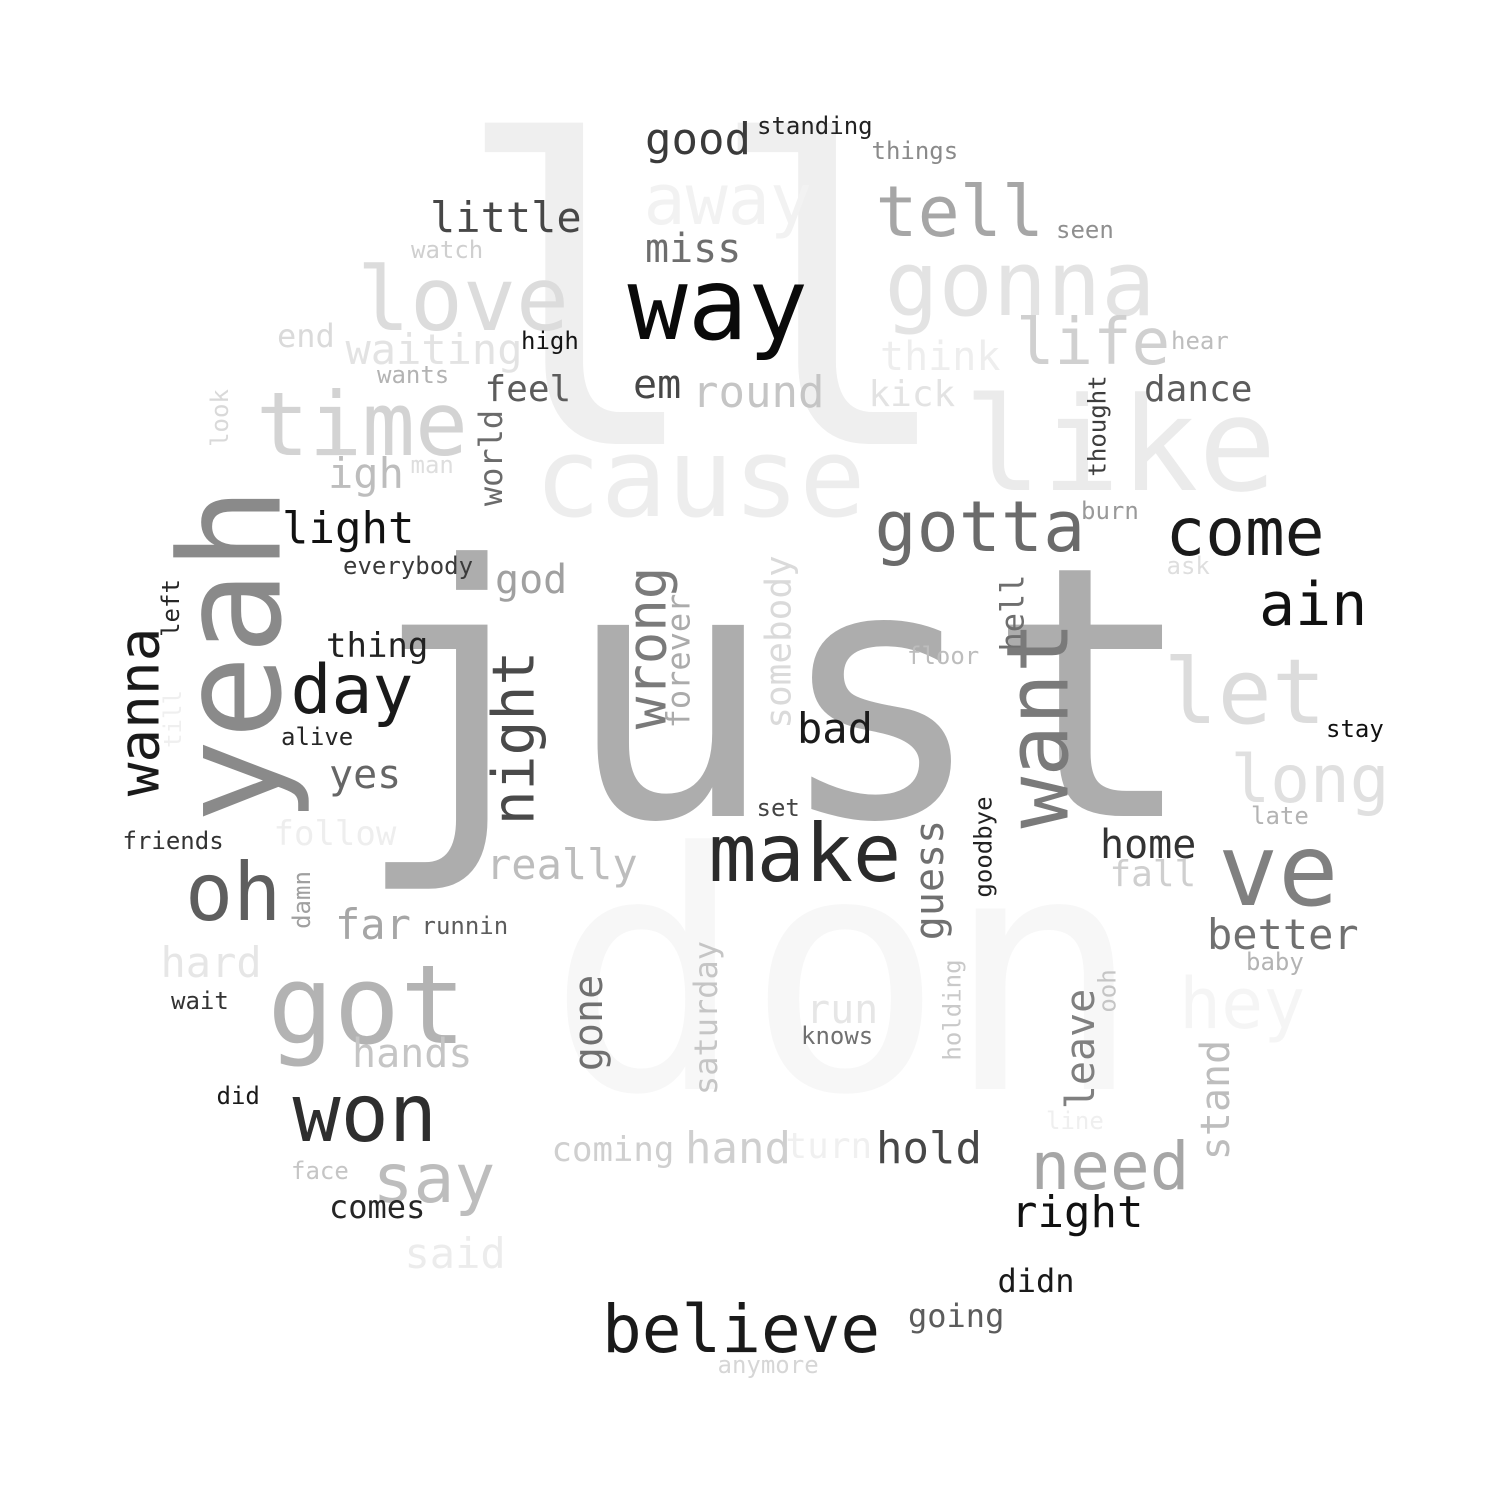  Describe the element at coordinates (943, 656) in the screenshot. I see `word-floor: floor` at that location.